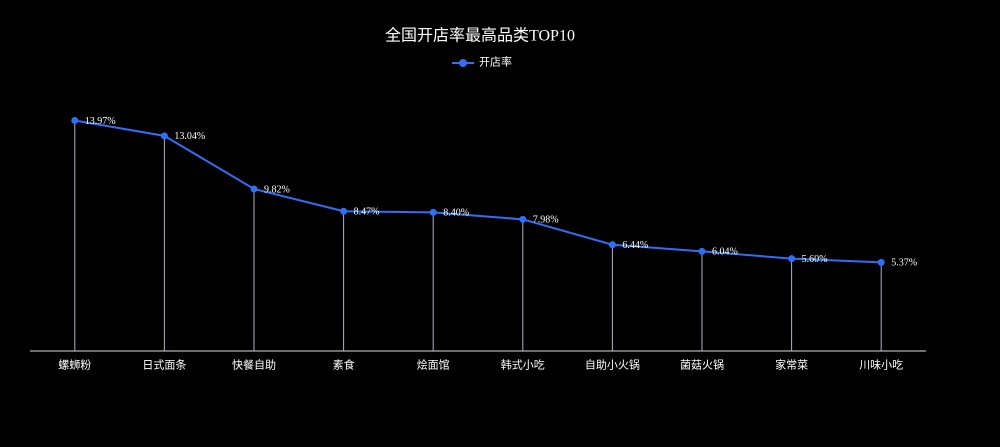 This screenshot has height=447, width=1000. Describe the element at coordinates (463, 63) in the screenshot. I see `legend-marker` at that location.